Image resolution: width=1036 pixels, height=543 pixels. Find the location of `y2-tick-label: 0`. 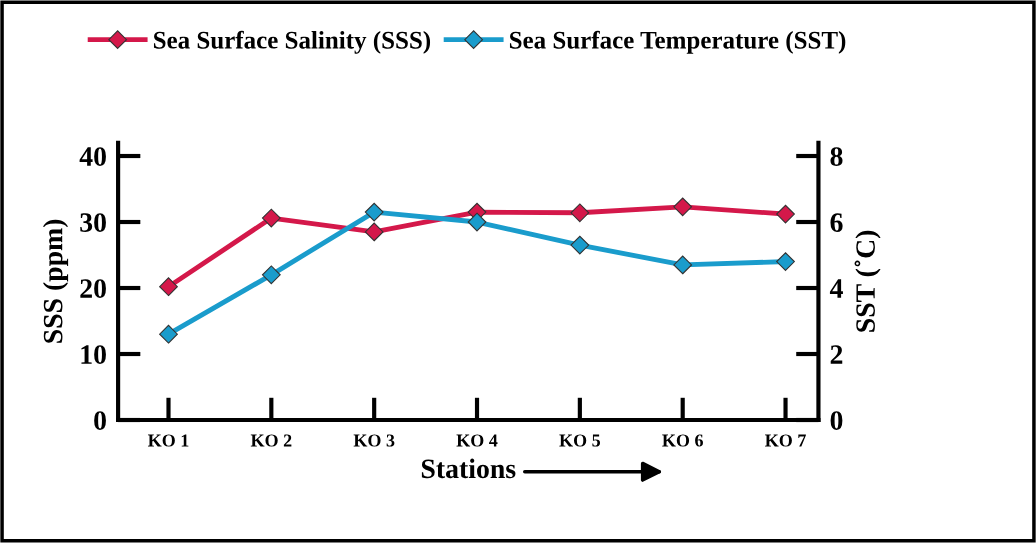

y2-tick-label: 0 is located at coordinates (836, 420).